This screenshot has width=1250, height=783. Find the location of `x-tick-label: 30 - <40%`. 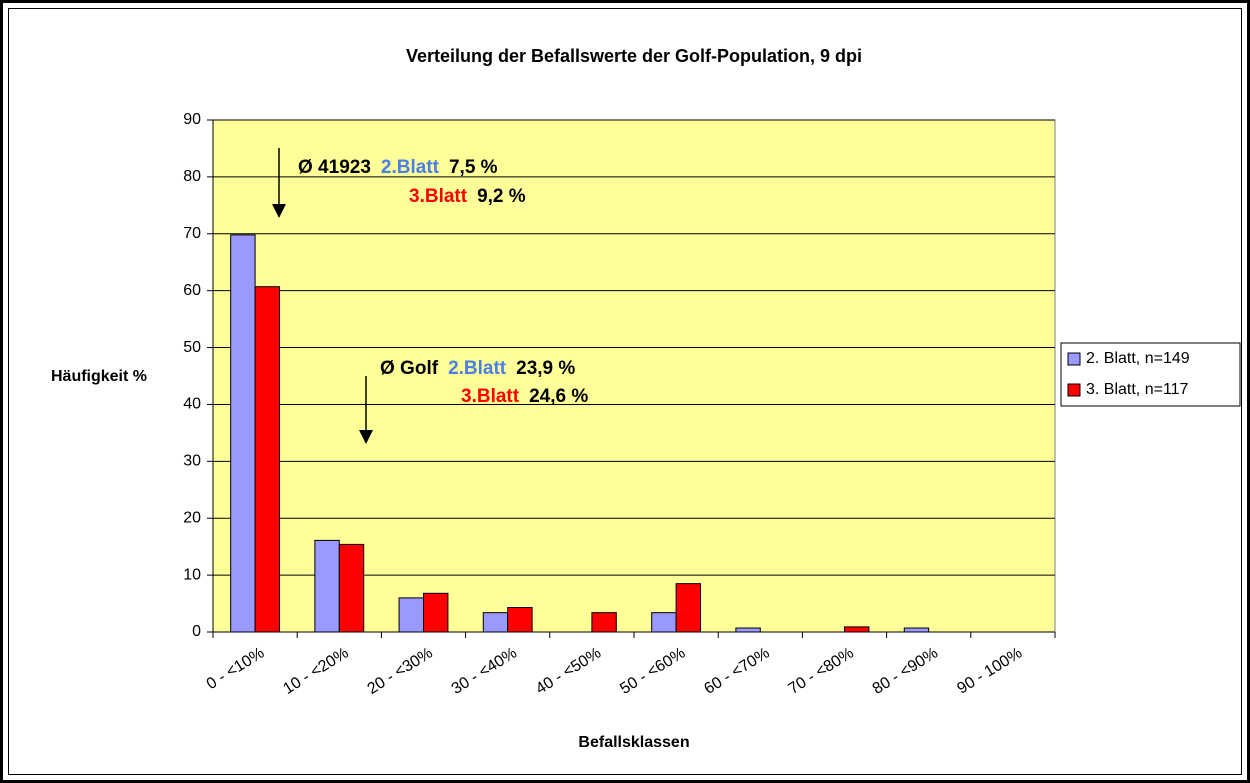

x-tick-label: 30 - <40% is located at coordinates (484, 671).